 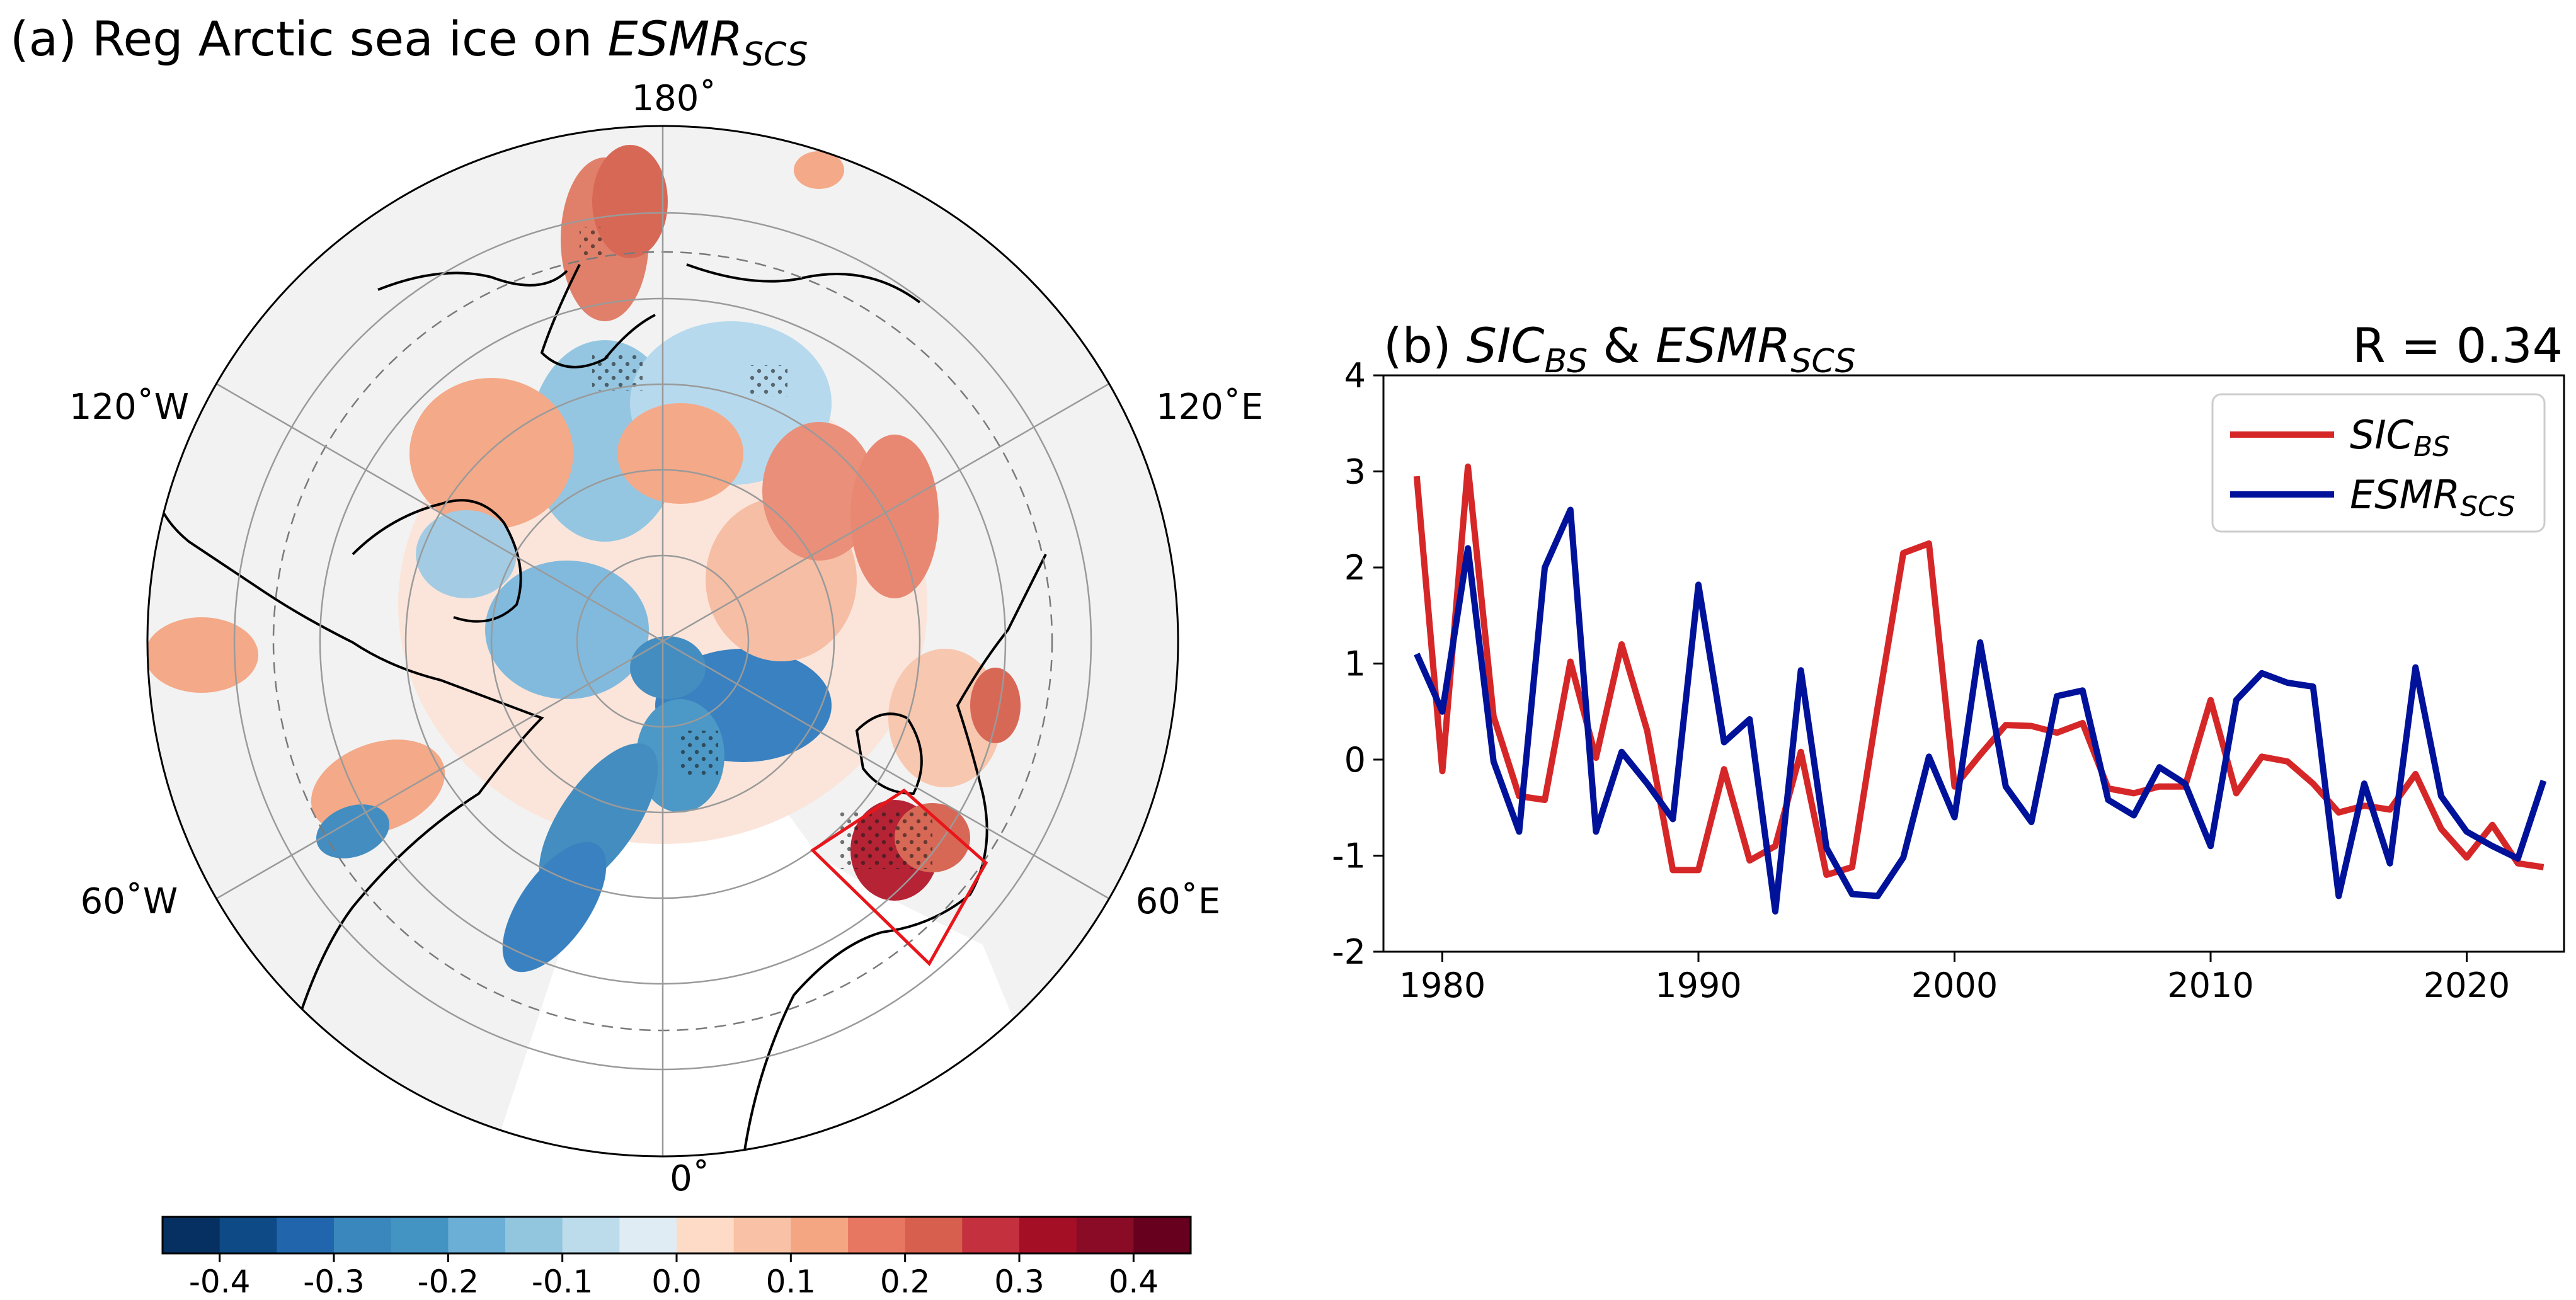 What do you see at coordinates (690, 1179) in the screenshot?
I see `lon-label-0: 0˚` at bounding box center [690, 1179].